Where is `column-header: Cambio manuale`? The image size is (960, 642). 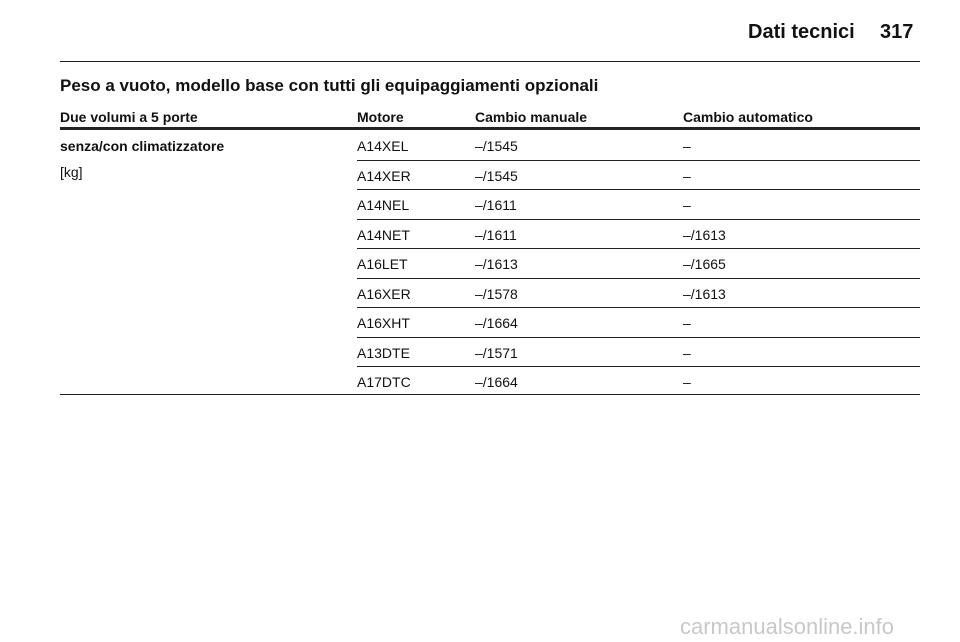 column-header: Cambio manuale is located at coordinates (531, 117).